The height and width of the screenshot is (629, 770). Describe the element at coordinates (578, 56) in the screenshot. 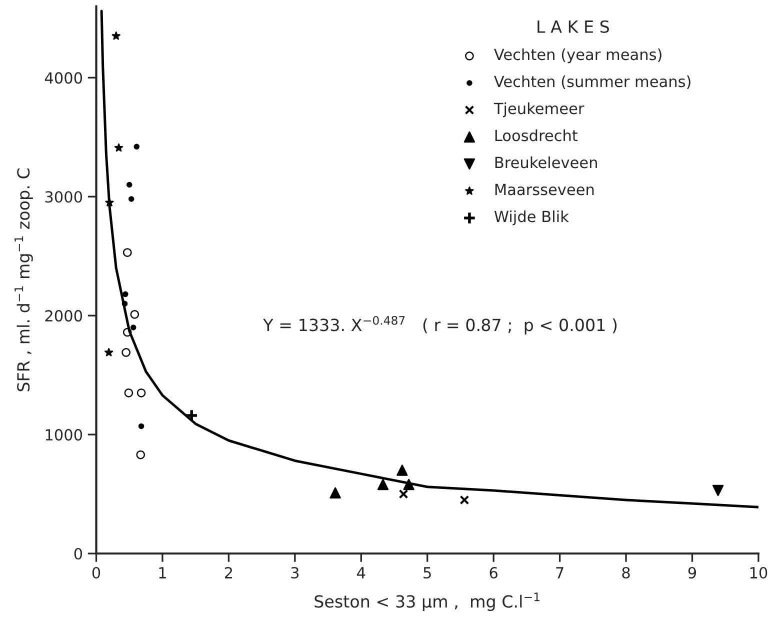

I see `legend-label: Vechten (year means)` at that location.